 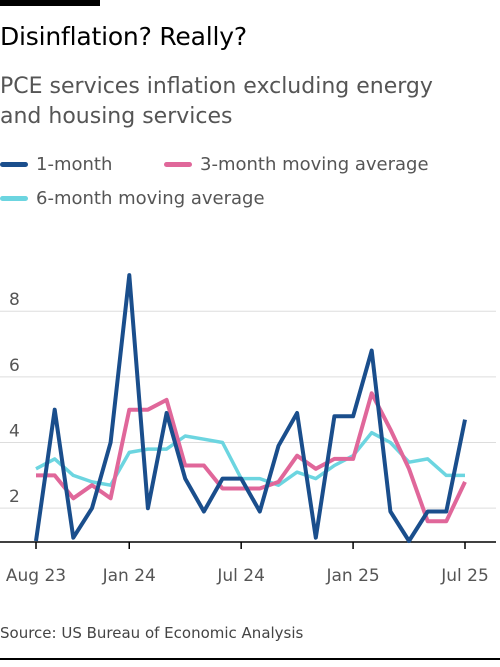 I want to click on legend-item-3-month: 3-month moving average, so click(x=296, y=164).